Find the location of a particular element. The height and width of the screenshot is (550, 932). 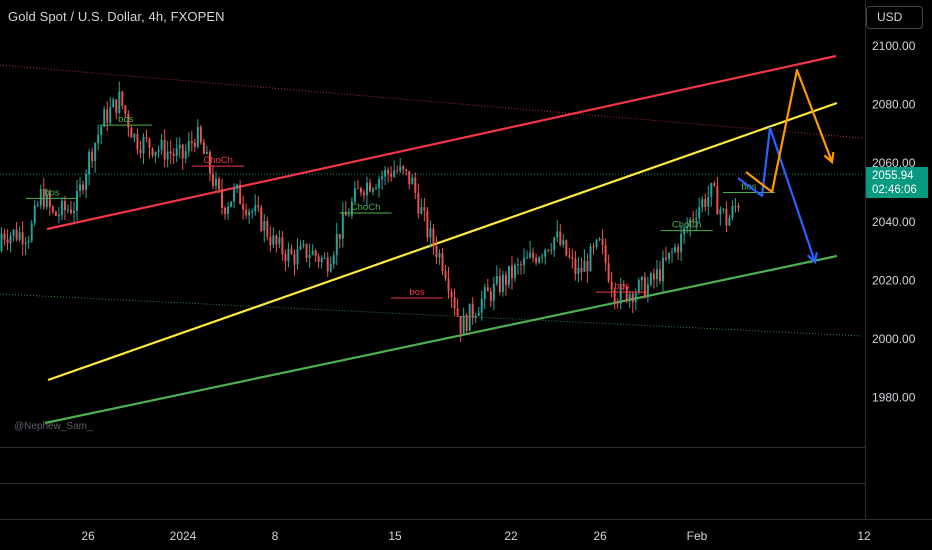

x-tick-label: 15 is located at coordinates (395, 536).